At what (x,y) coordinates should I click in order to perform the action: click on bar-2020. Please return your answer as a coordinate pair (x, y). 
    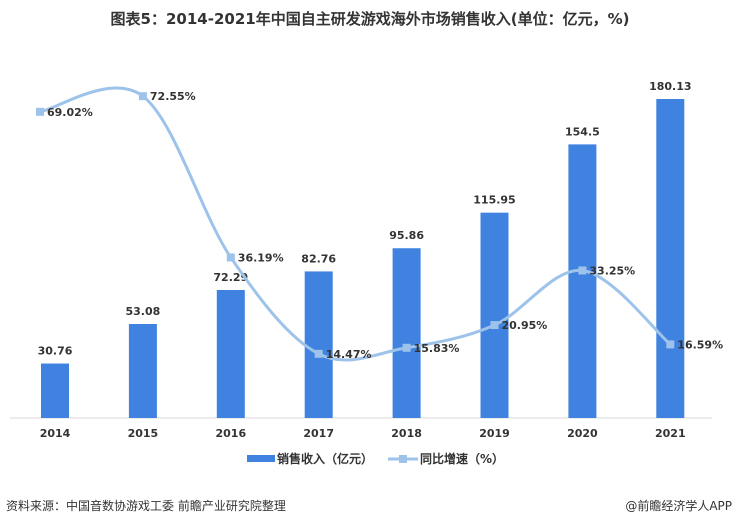
    Looking at the image, I should click on (582, 281).